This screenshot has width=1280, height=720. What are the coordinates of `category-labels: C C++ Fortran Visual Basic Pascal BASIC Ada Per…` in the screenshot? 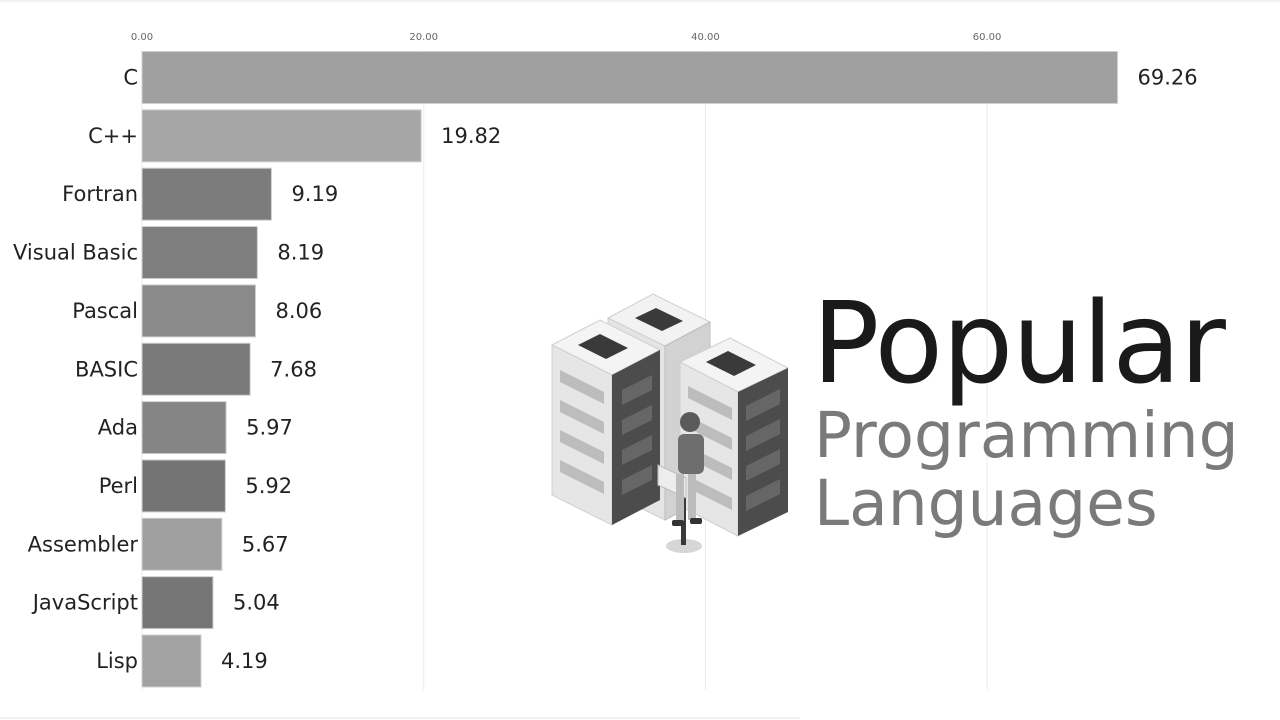 It's located at (75, 370).